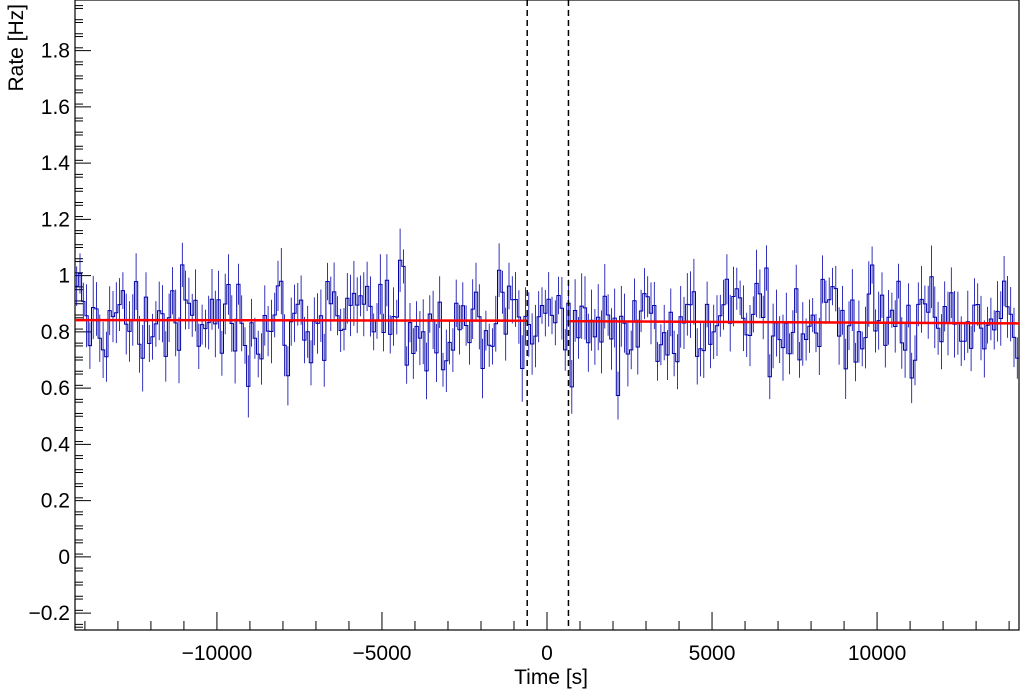  What do you see at coordinates (217, 653) in the screenshot?
I see `x-tick-label: −10000` at bounding box center [217, 653].